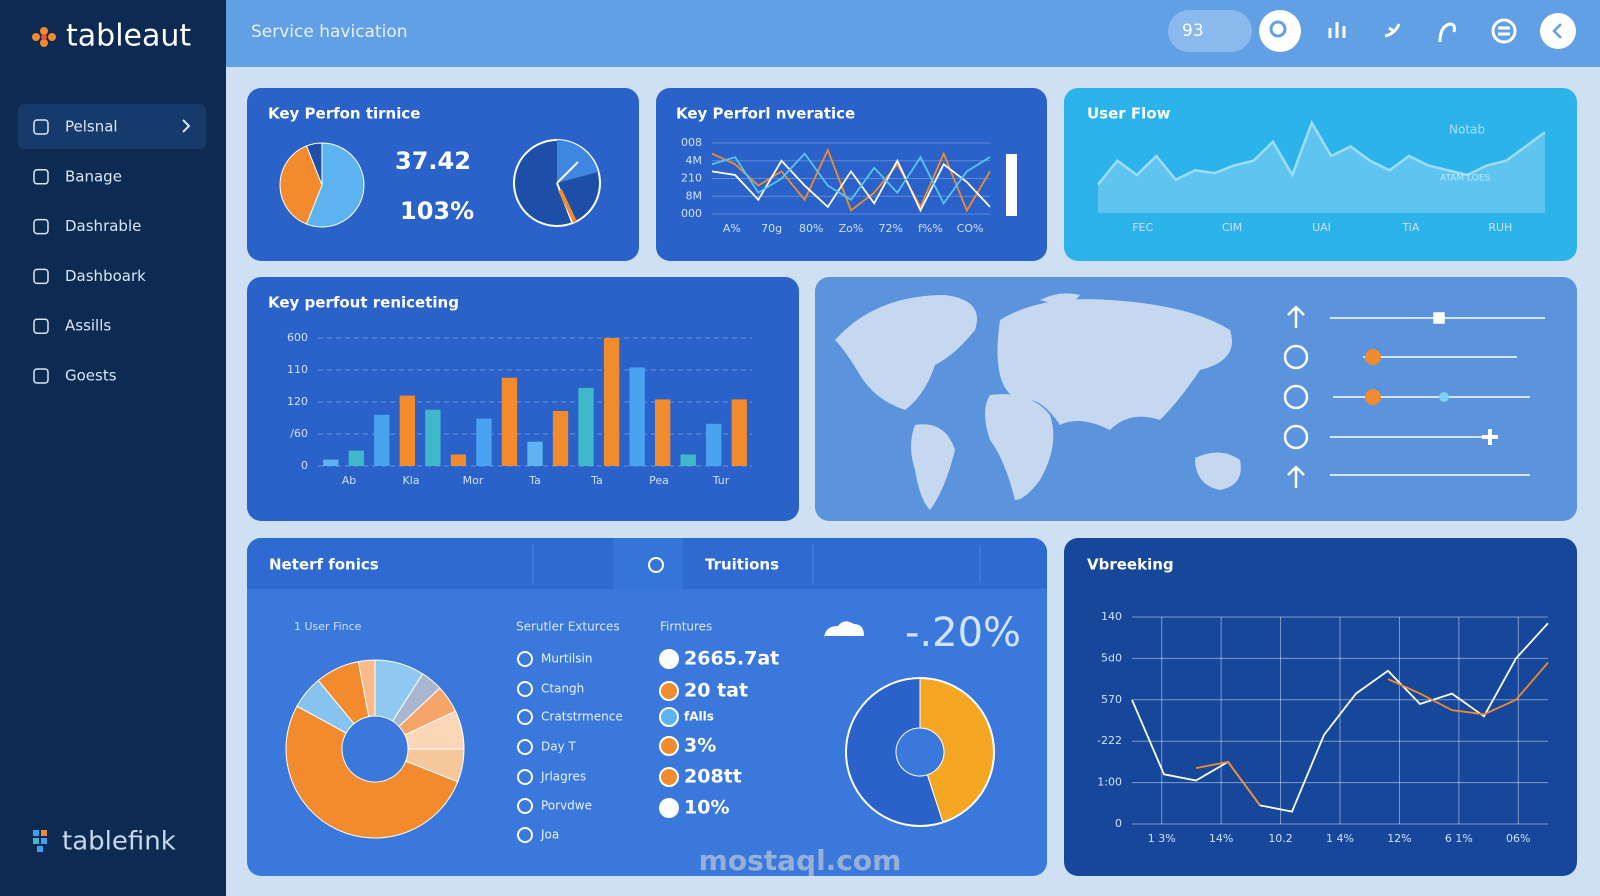  I want to click on annotation: 37.42, so click(433, 161).